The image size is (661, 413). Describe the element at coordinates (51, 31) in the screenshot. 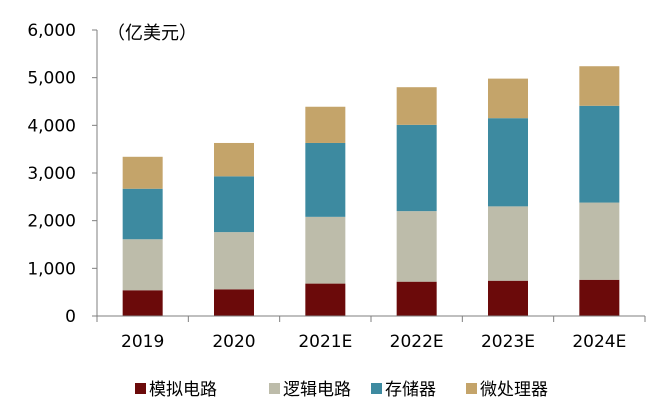

I see `y-tick-label: 6,000` at that location.